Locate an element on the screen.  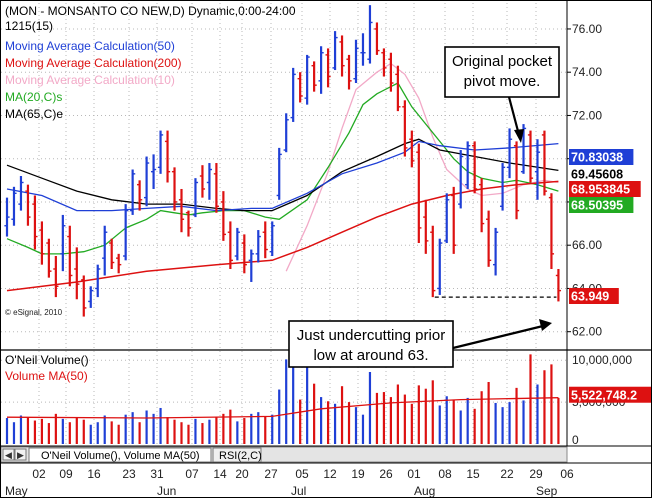
month-label-4: Sep is located at coordinates (547, 490).